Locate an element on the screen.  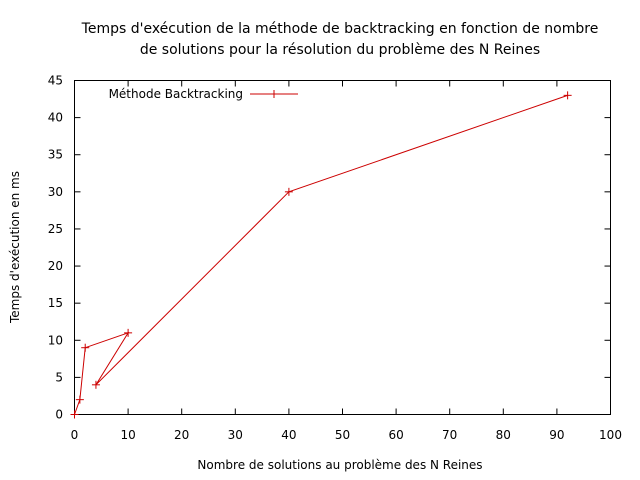
x-tick-label: 50 is located at coordinates (342, 435).